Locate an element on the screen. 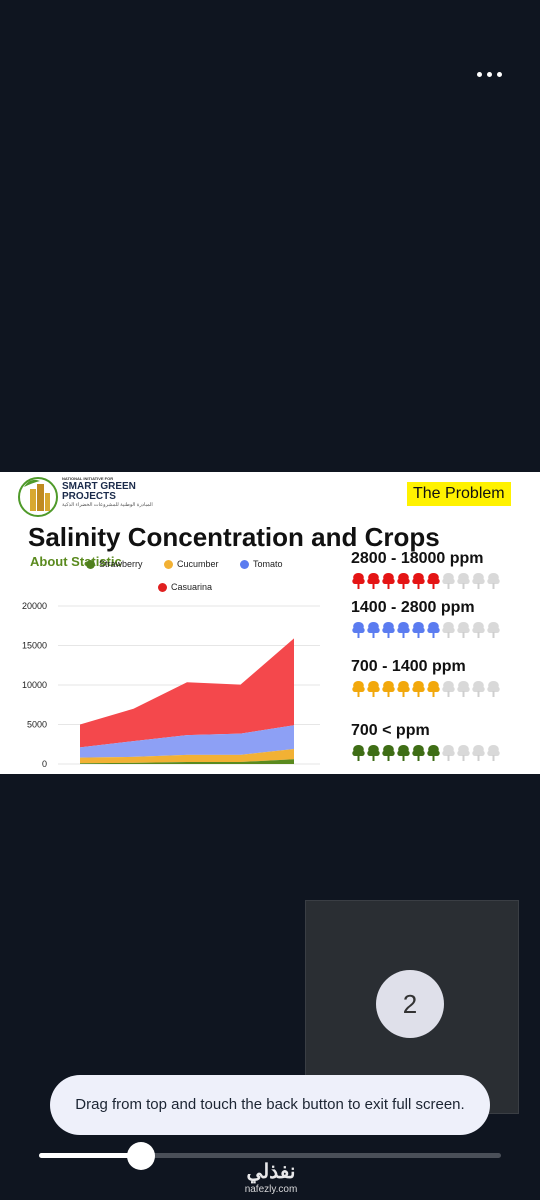 The image size is (540, 1200). y-tick-label: 15000 is located at coordinates (34, 646).